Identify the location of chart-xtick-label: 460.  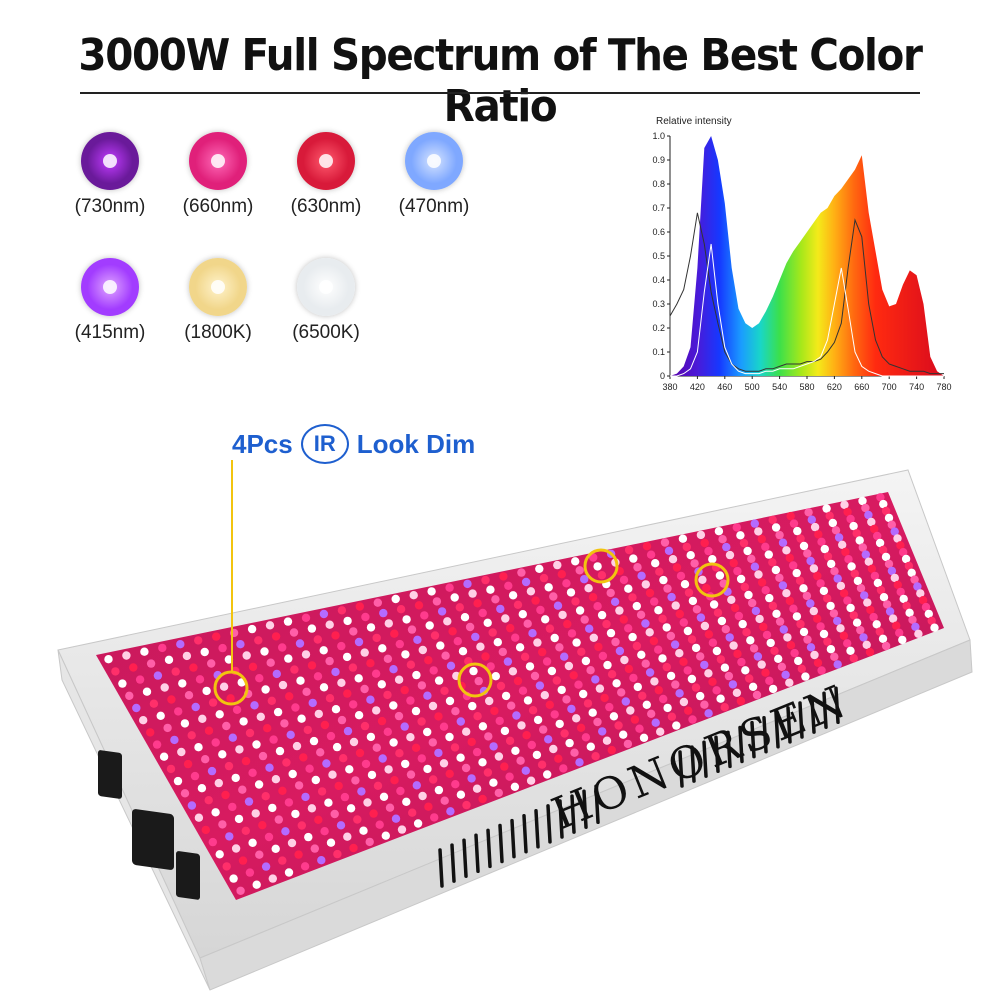
(724, 387).